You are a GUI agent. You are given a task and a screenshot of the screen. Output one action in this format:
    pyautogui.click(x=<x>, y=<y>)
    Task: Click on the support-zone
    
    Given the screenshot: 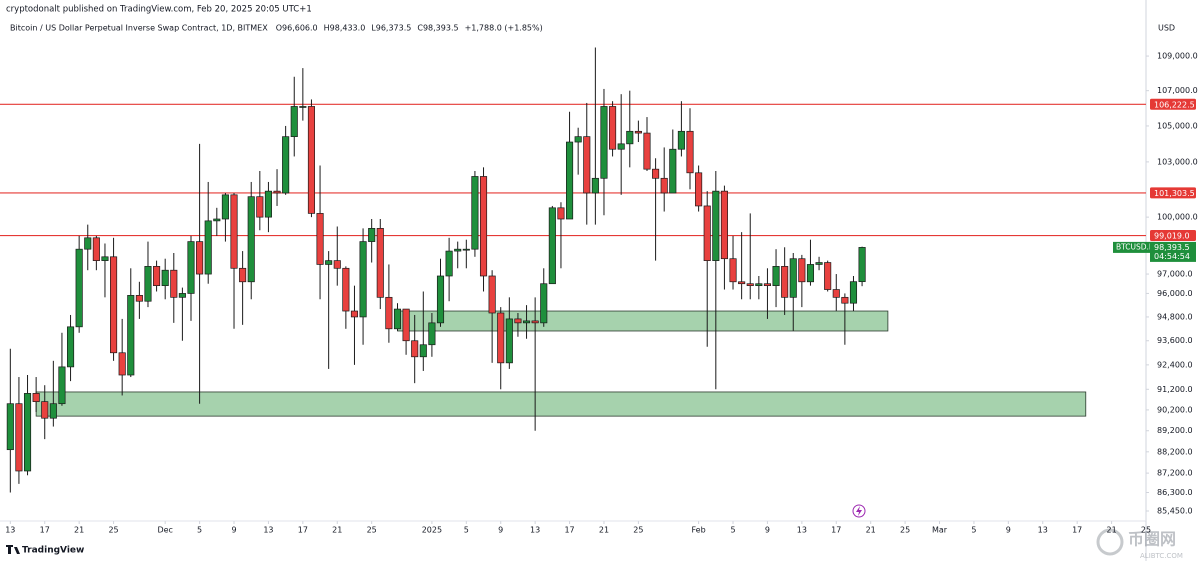 What is the action you would take?
    pyautogui.click(x=561, y=404)
    